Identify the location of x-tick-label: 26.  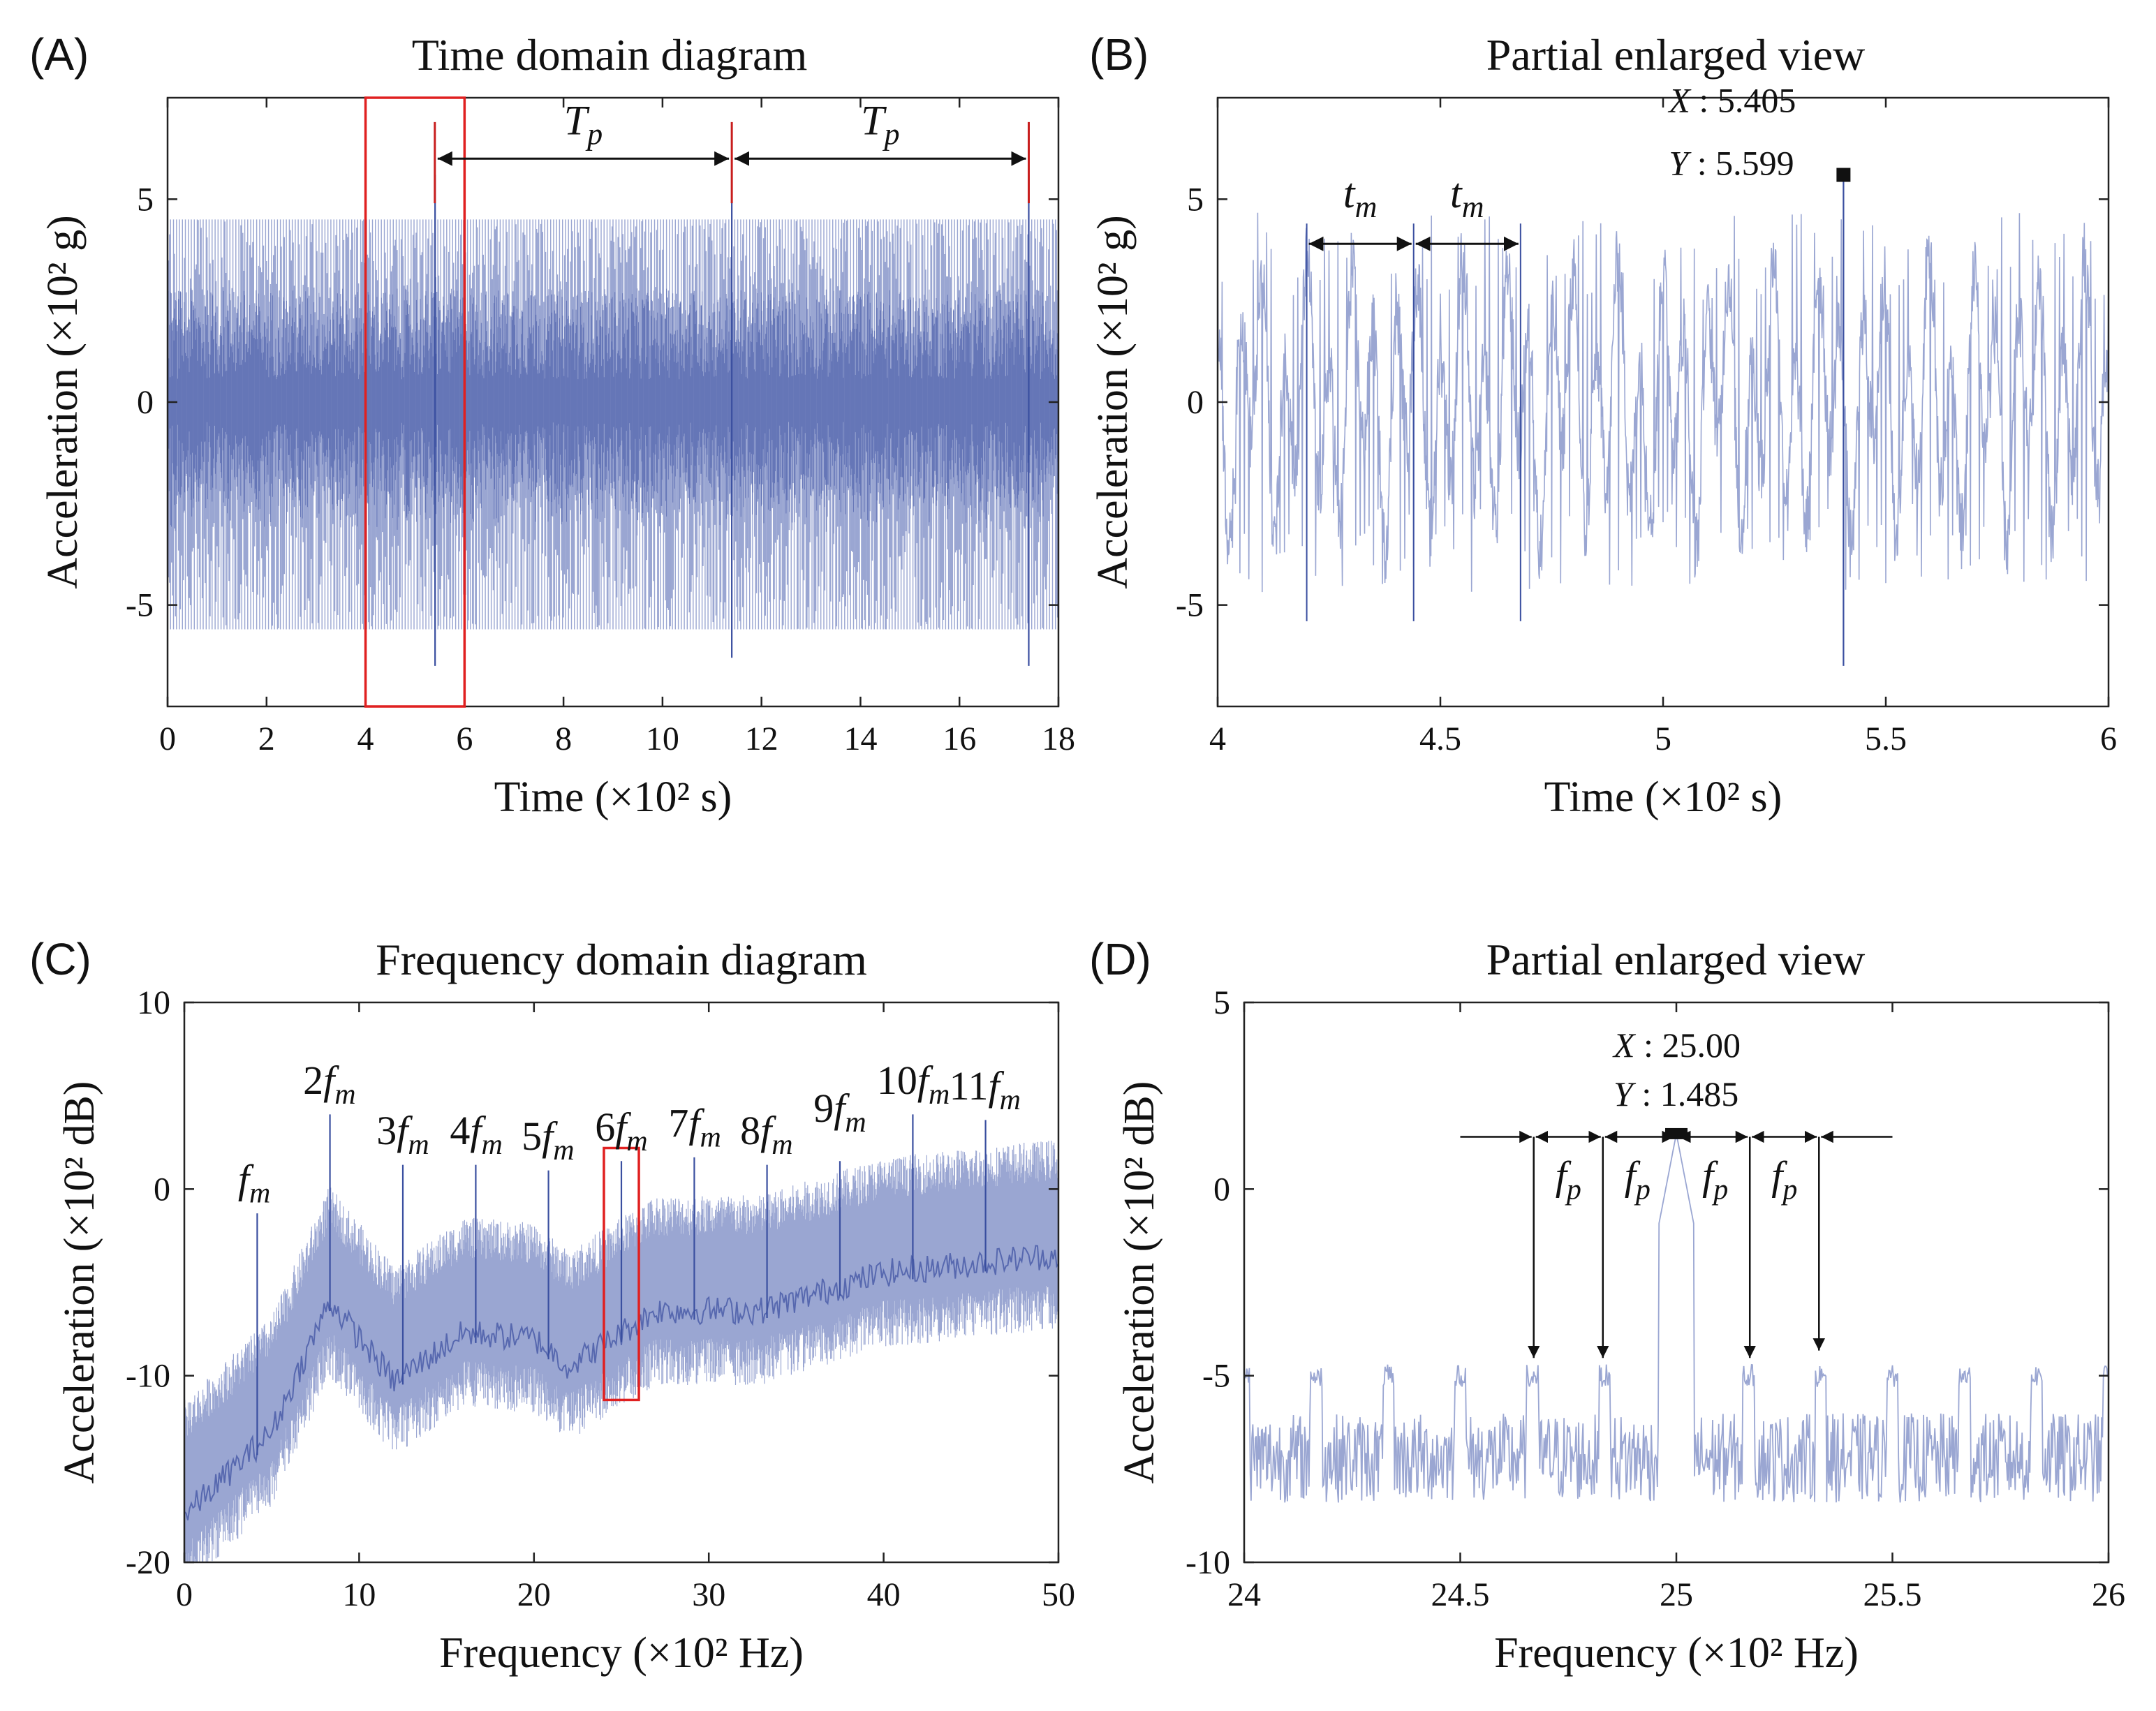
(2108, 1594).